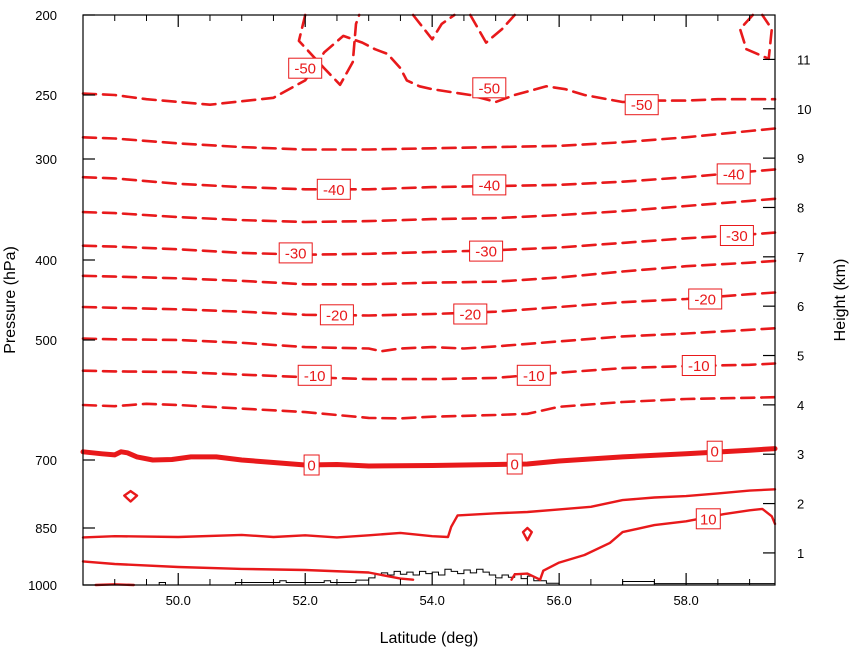  I want to click on pressure-tick-label: 300, so click(46, 159).